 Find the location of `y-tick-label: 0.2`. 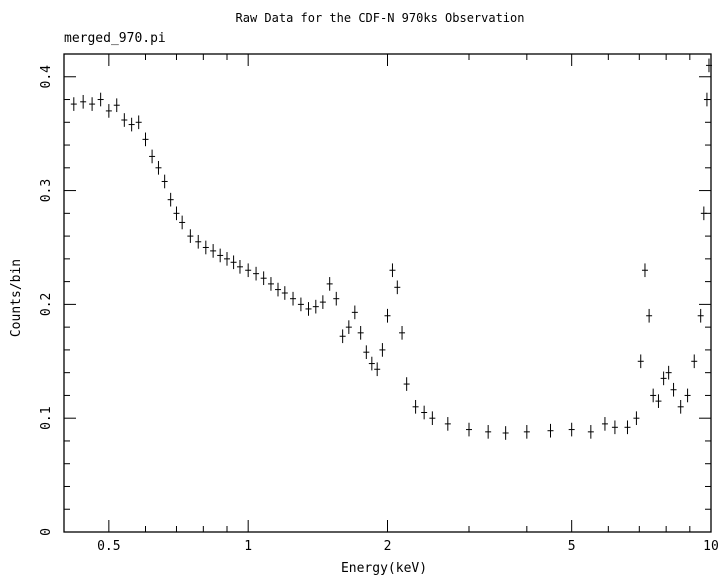

y-tick-label: 0.2 is located at coordinates (46, 304).